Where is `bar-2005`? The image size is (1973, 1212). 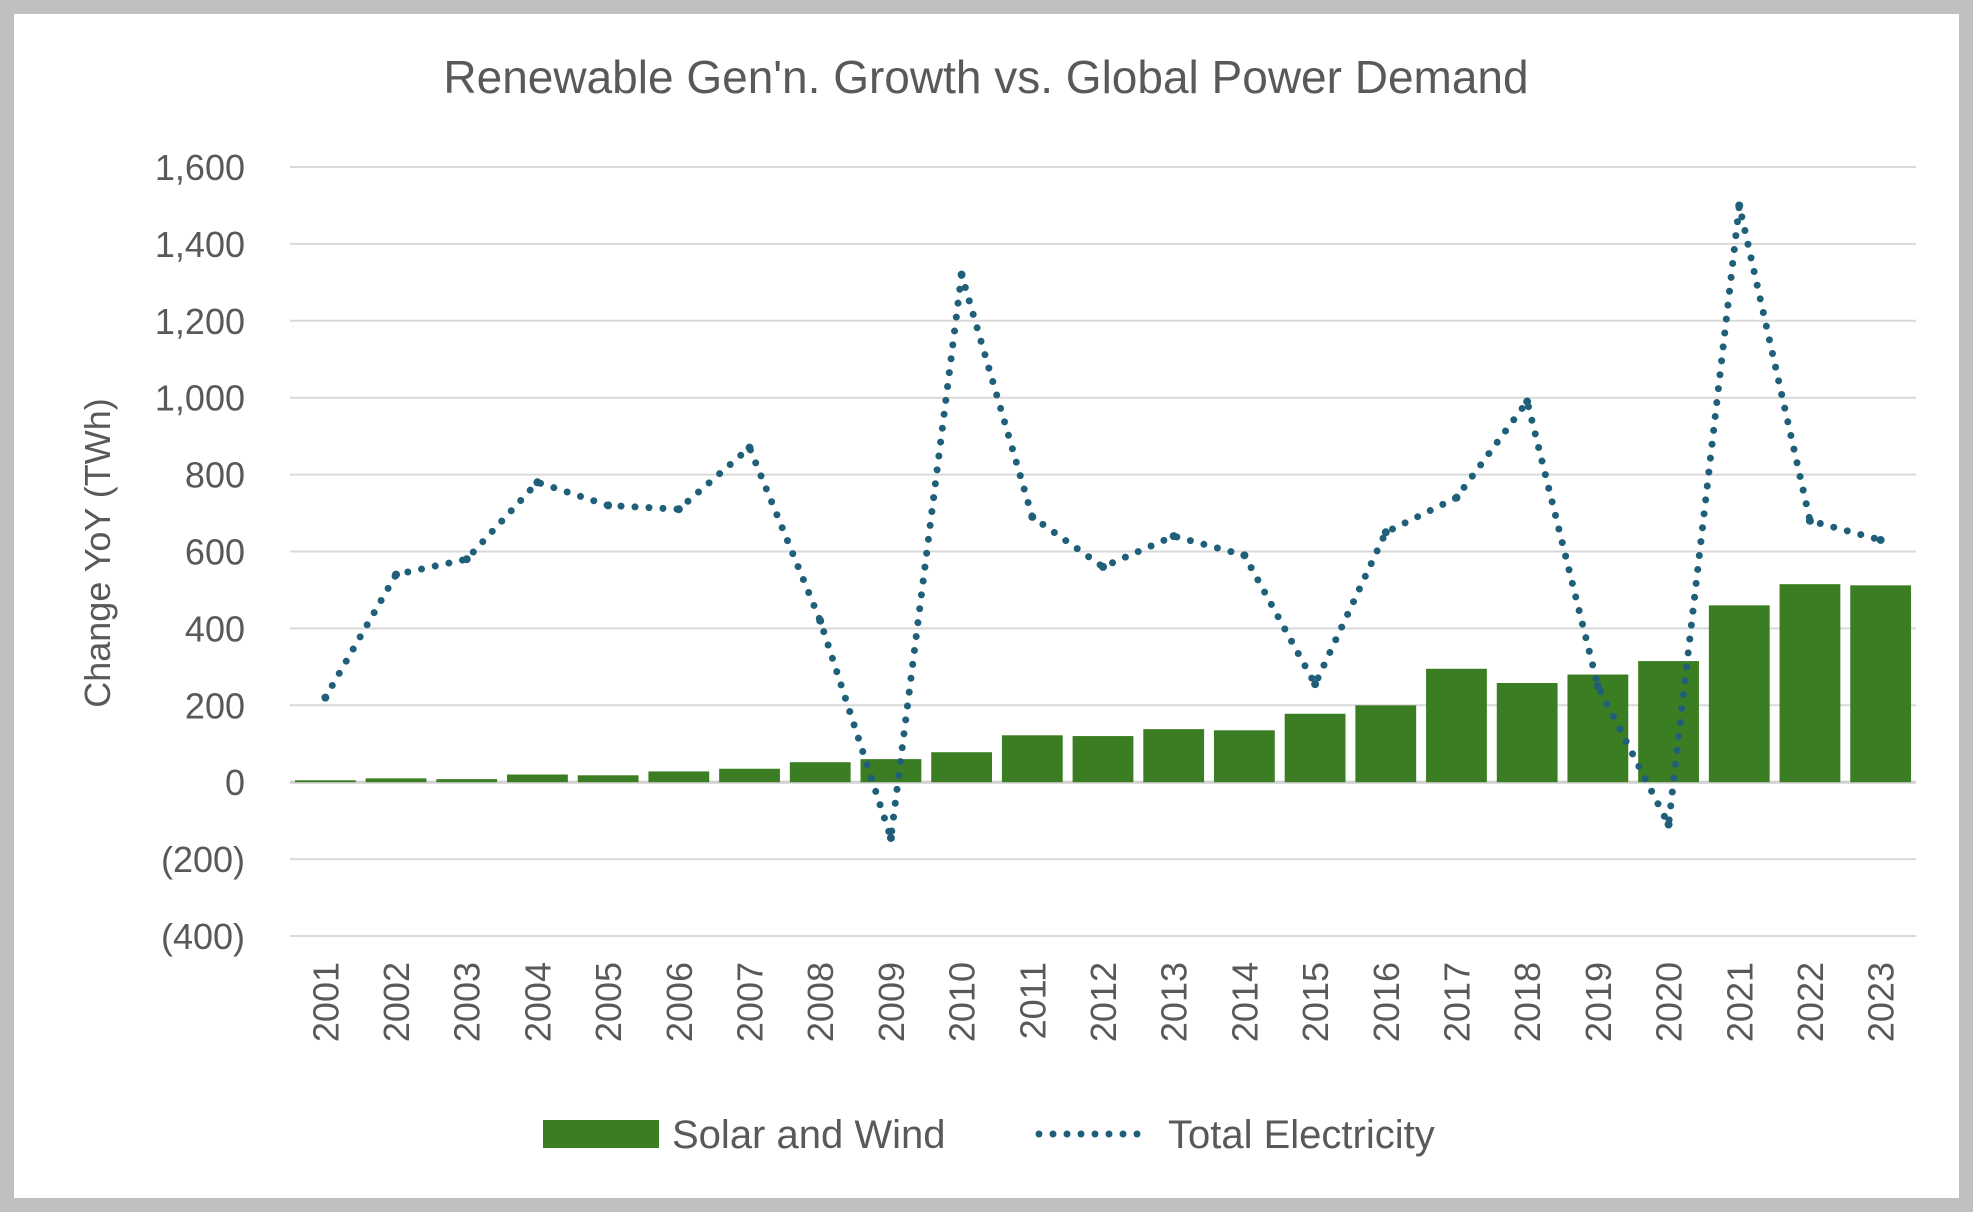
bar-2005 is located at coordinates (608, 779).